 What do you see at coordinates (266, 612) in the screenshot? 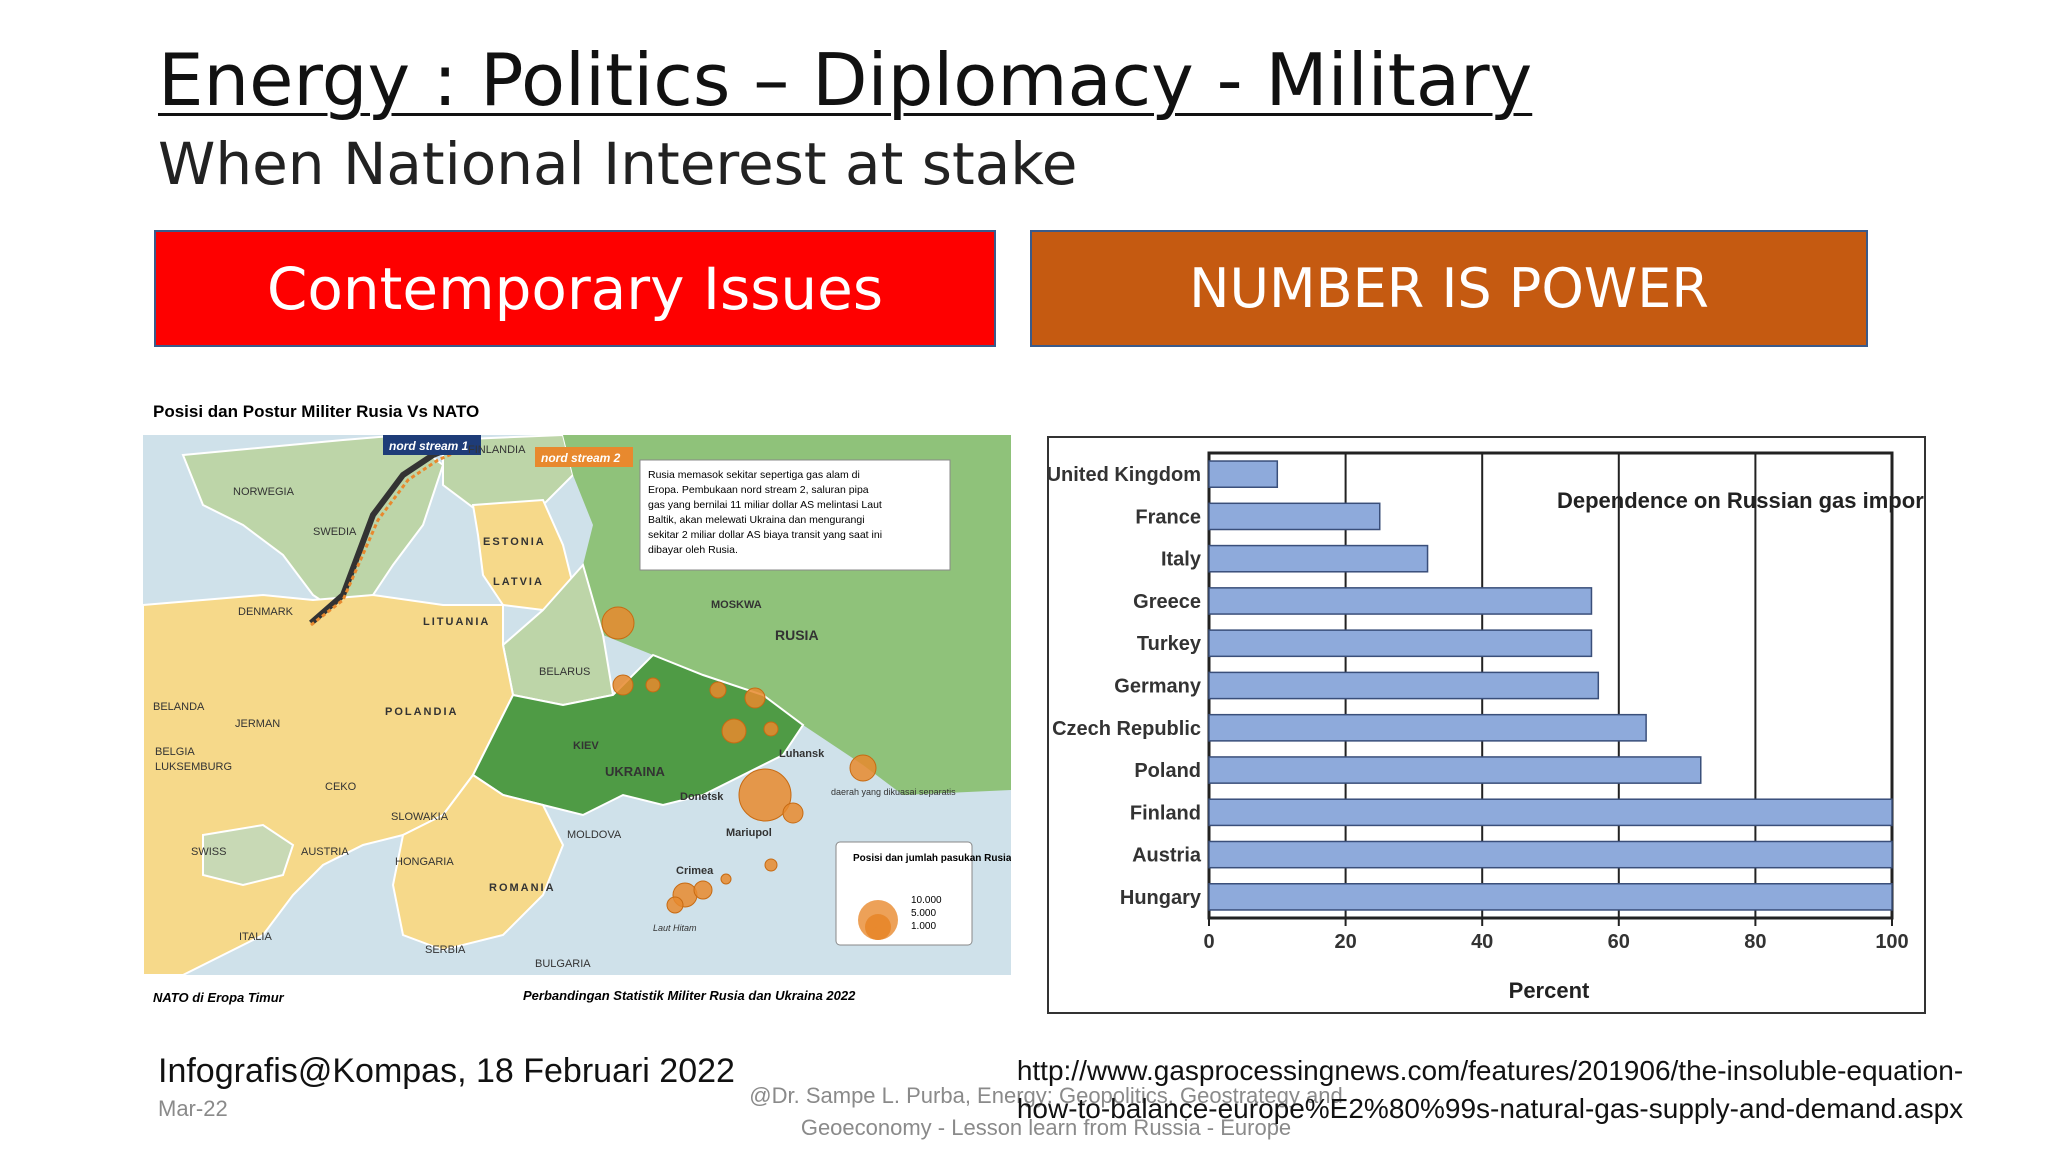
I see `label-denmark: DENMARK` at bounding box center [266, 612].